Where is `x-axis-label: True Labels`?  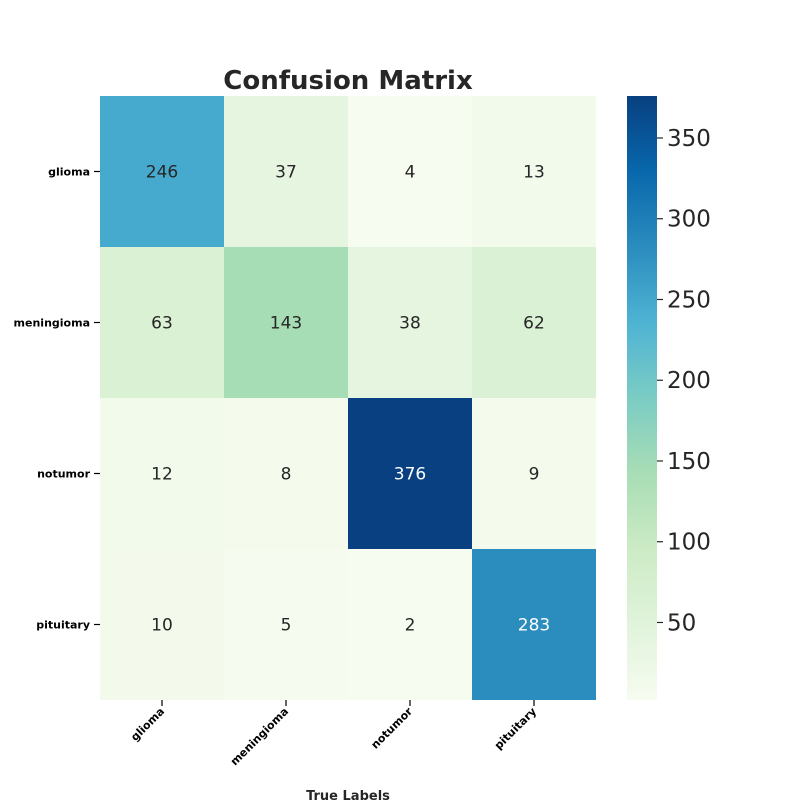 x-axis-label: True Labels is located at coordinates (348, 794).